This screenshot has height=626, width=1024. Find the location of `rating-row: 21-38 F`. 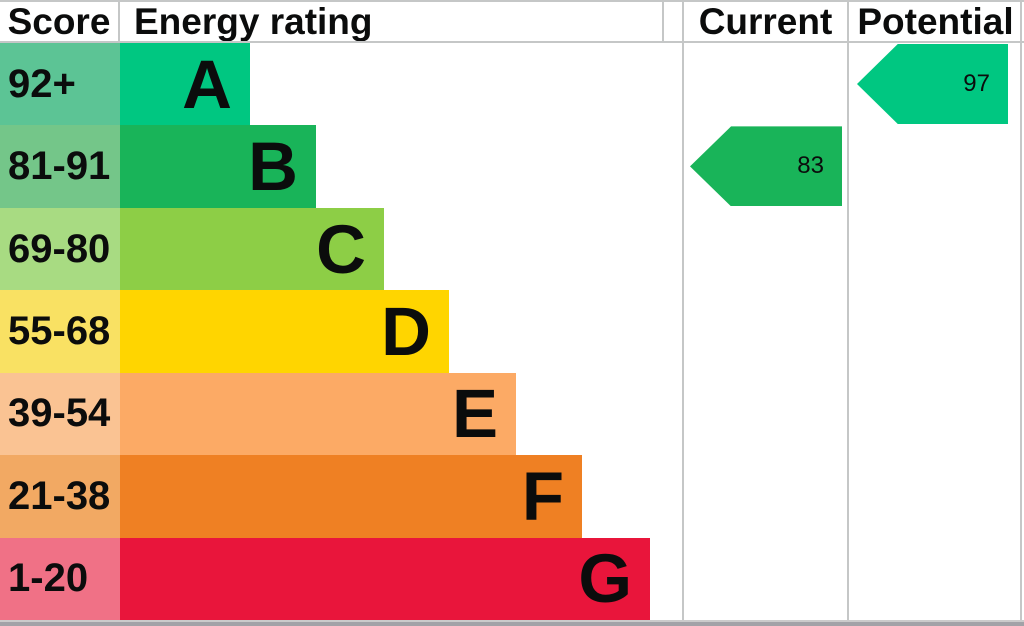

rating-row: 21-38 F is located at coordinates (512, 496).